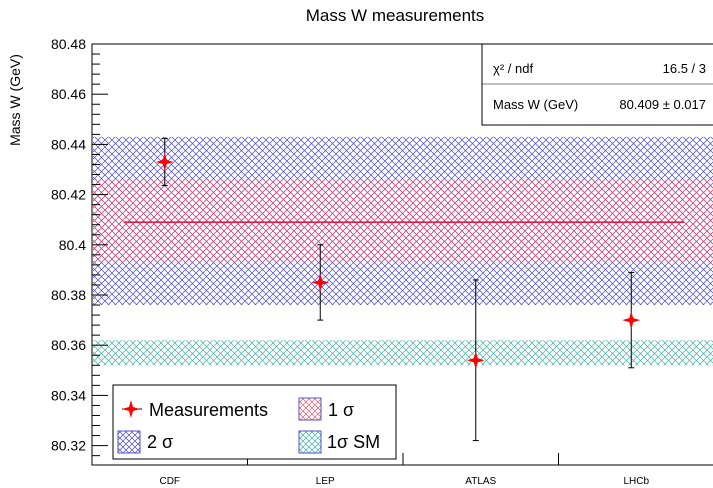 This screenshot has width=713, height=488. Describe the element at coordinates (132, 409) in the screenshot. I see `legend-measurement-marker` at that location.